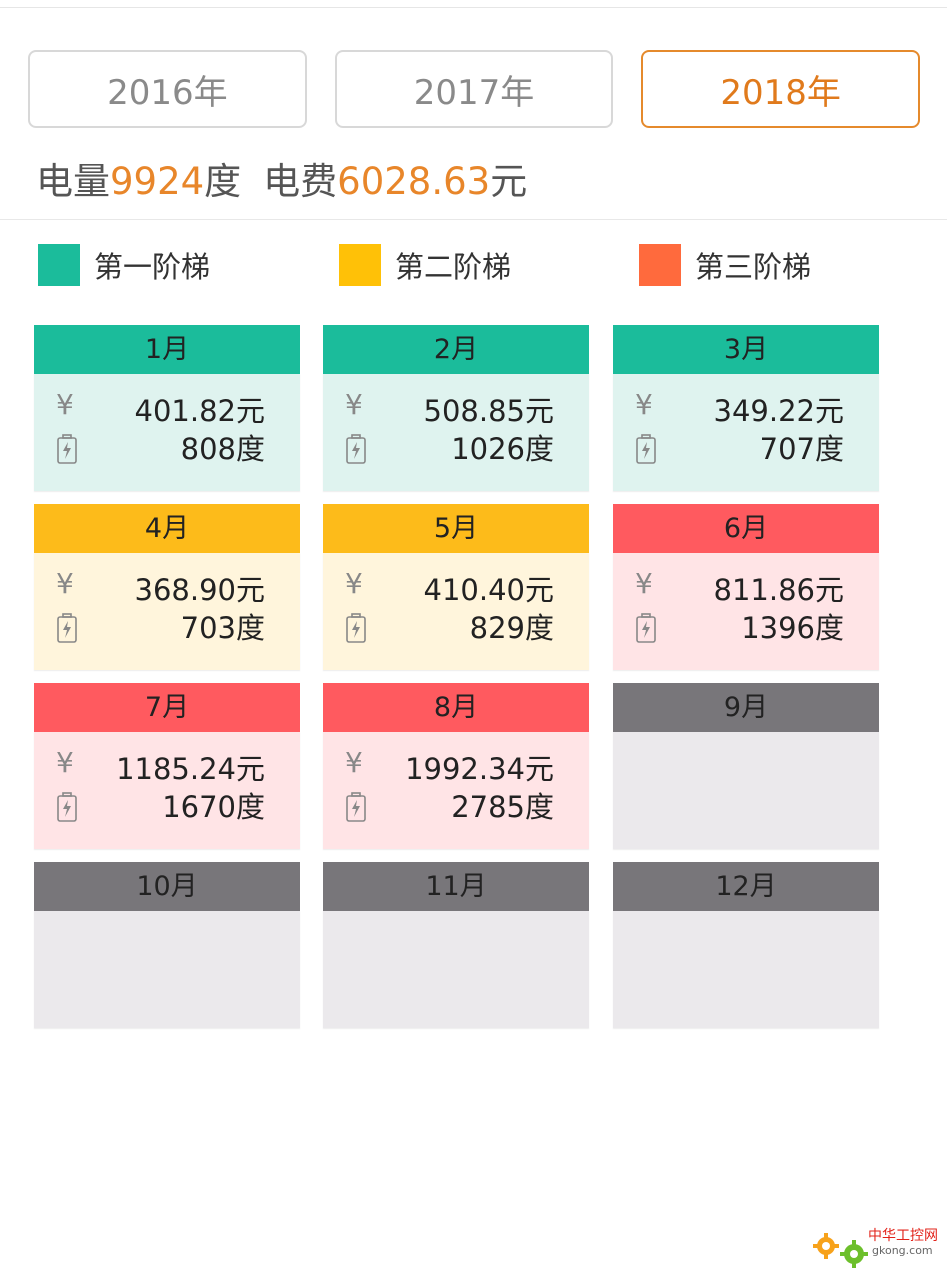 This screenshot has height=1280, width=947. I want to click on month-label: 8月, so click(456, 707).